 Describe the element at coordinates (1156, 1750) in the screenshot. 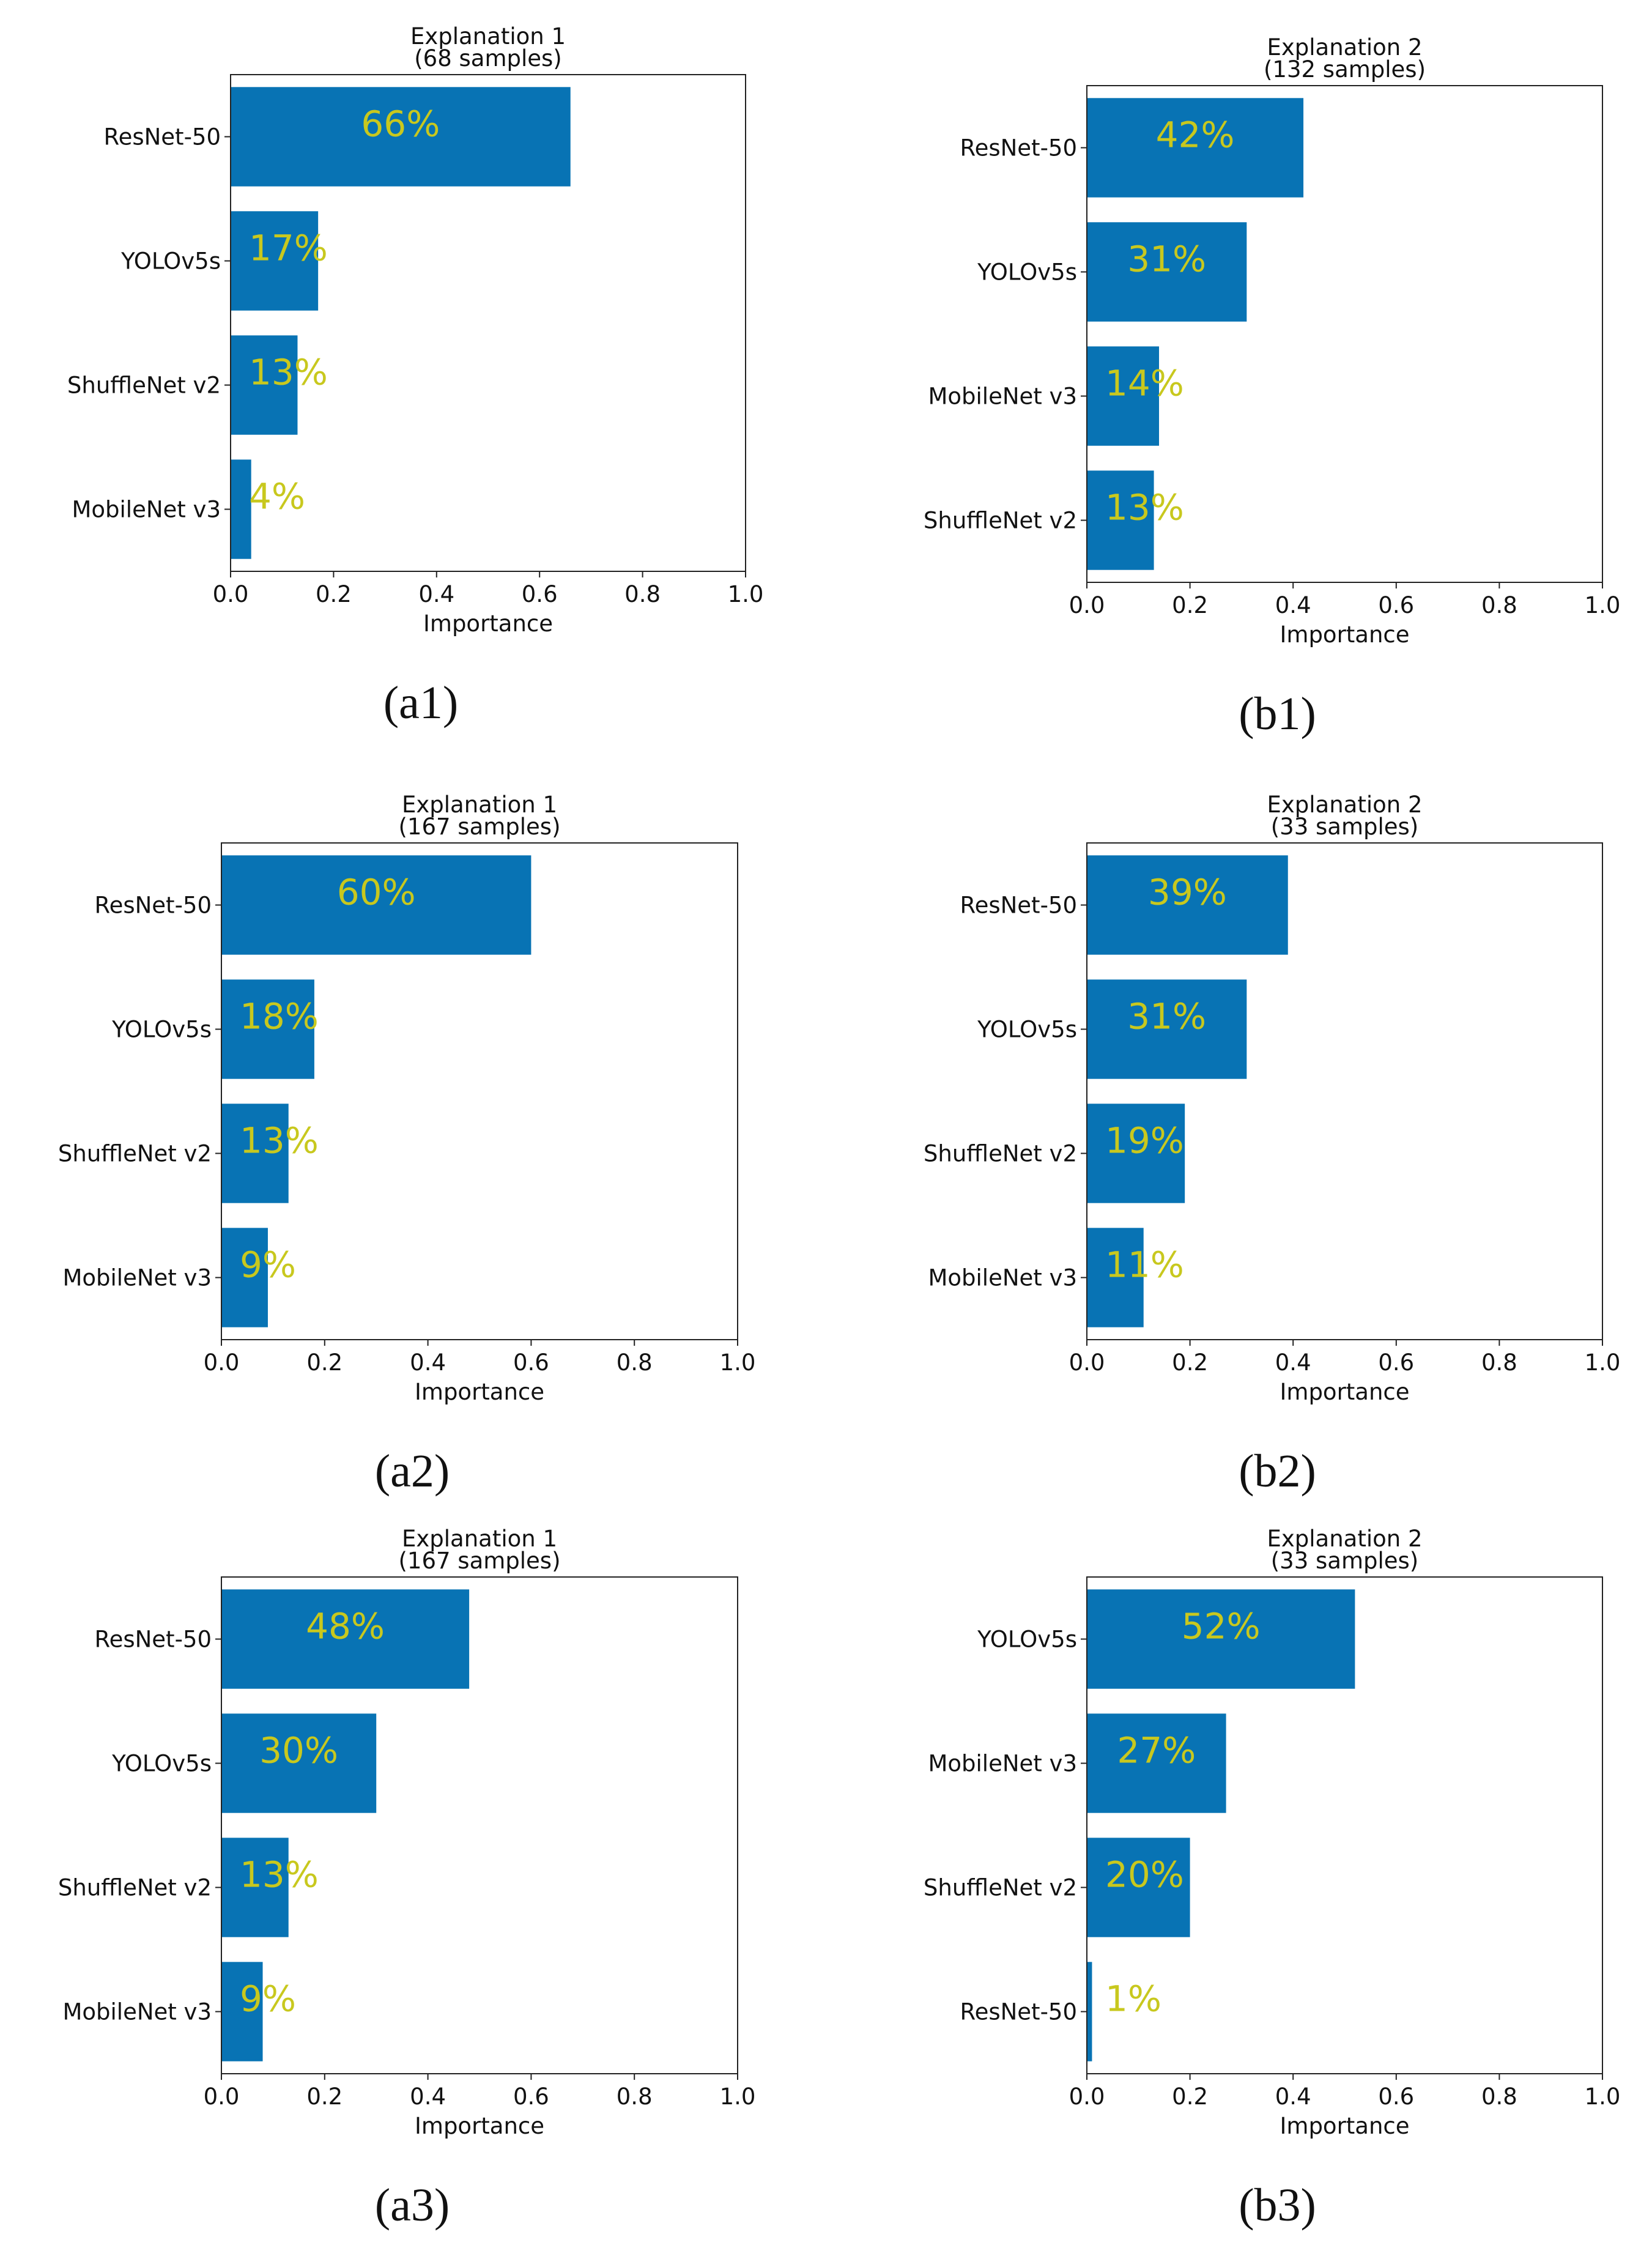

I see `bar-value-label: 27%` at that location.